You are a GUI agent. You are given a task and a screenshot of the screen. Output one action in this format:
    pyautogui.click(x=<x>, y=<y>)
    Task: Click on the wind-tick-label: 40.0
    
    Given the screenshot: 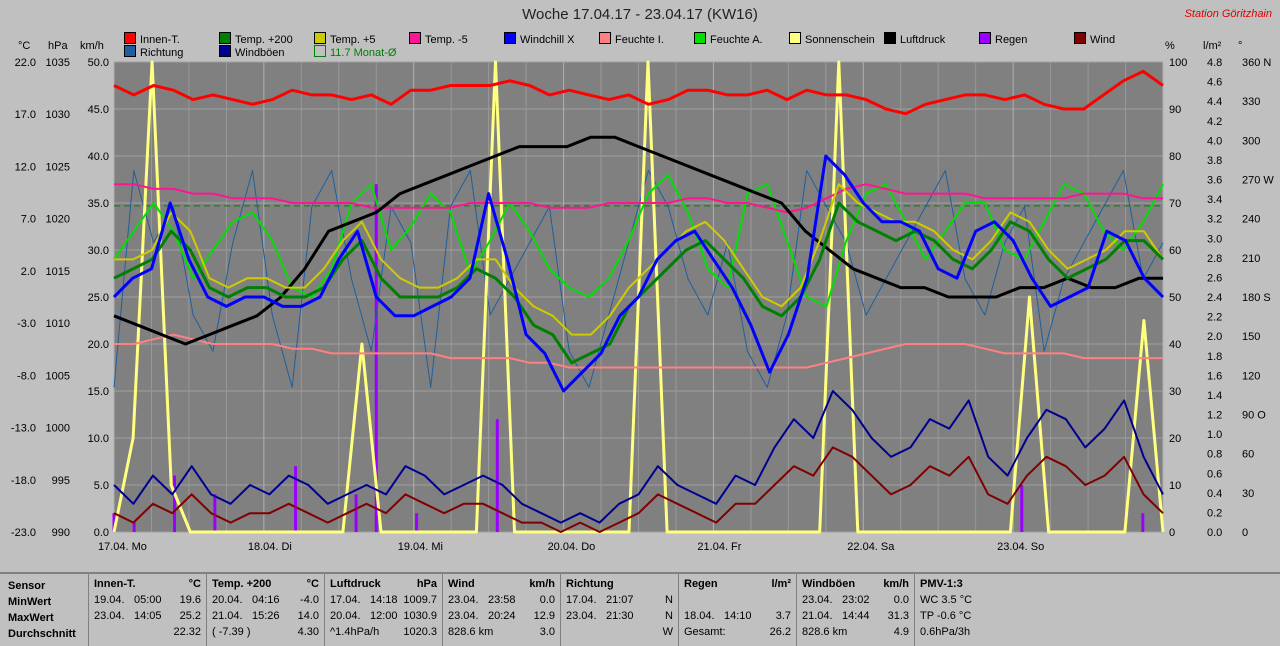 What is the action you would take?
    pyautogui.click(x=98, y=157)
    